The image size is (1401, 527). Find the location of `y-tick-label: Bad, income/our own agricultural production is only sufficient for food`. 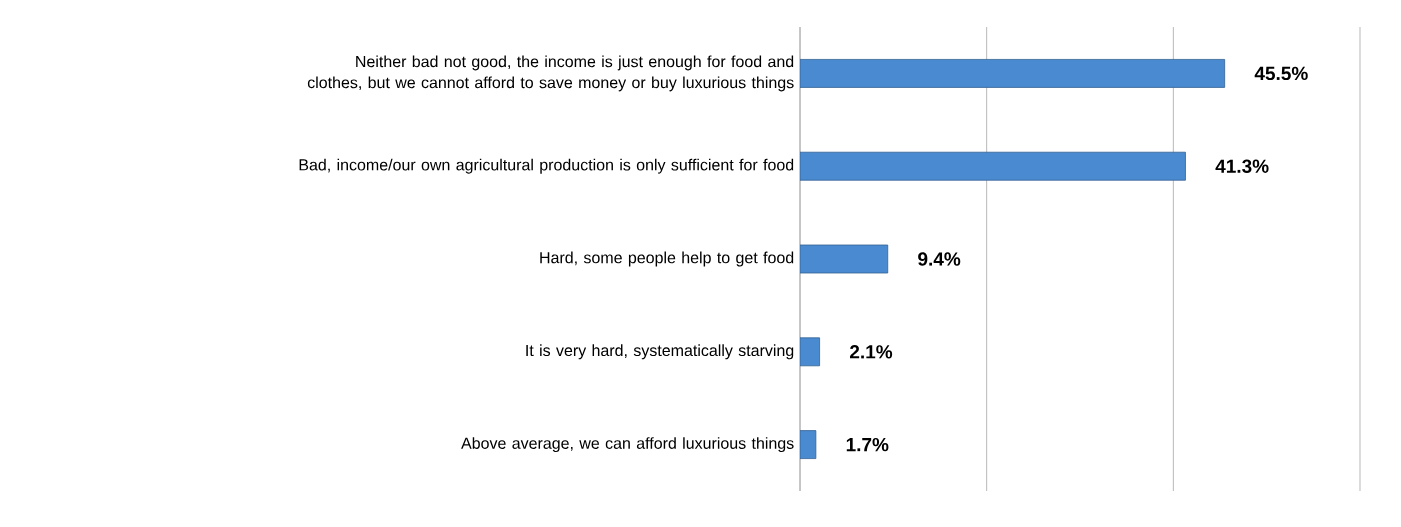

y-tick-label: Bad, income/our own agricultural production is only sufficient for food is located at coordinates (546, 166).